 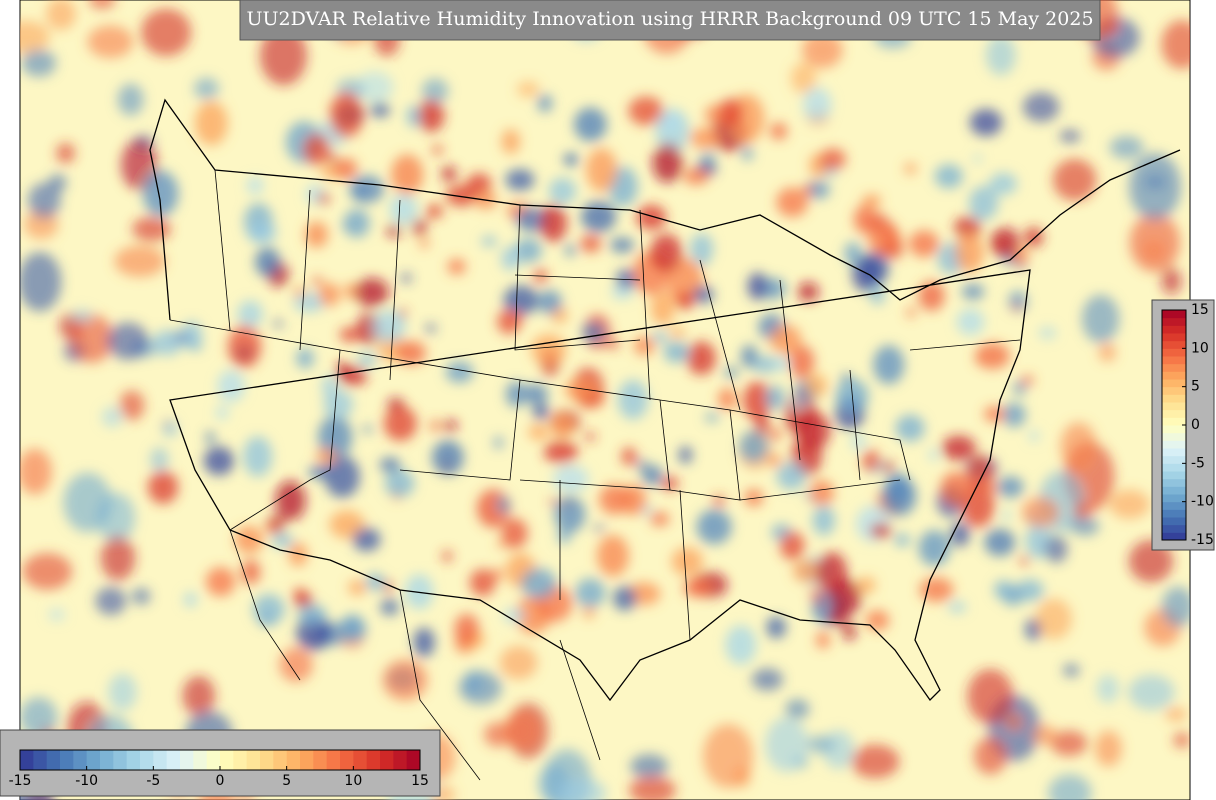 What do you see at coordinates (1200, 310) in the screenshot?
I see `colorbar-tick-label: 15` at bounding box center [1200, 310].